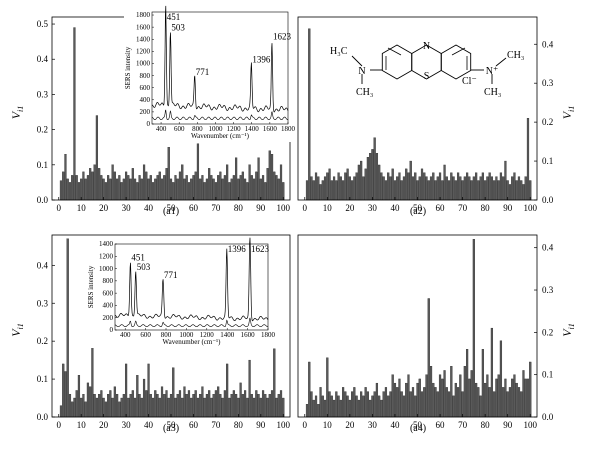 This screenshot has height=468, width=600. Describe the element at coordinates (239, 208) in the screenshot. I see `x-tick-label: 80` at that location.